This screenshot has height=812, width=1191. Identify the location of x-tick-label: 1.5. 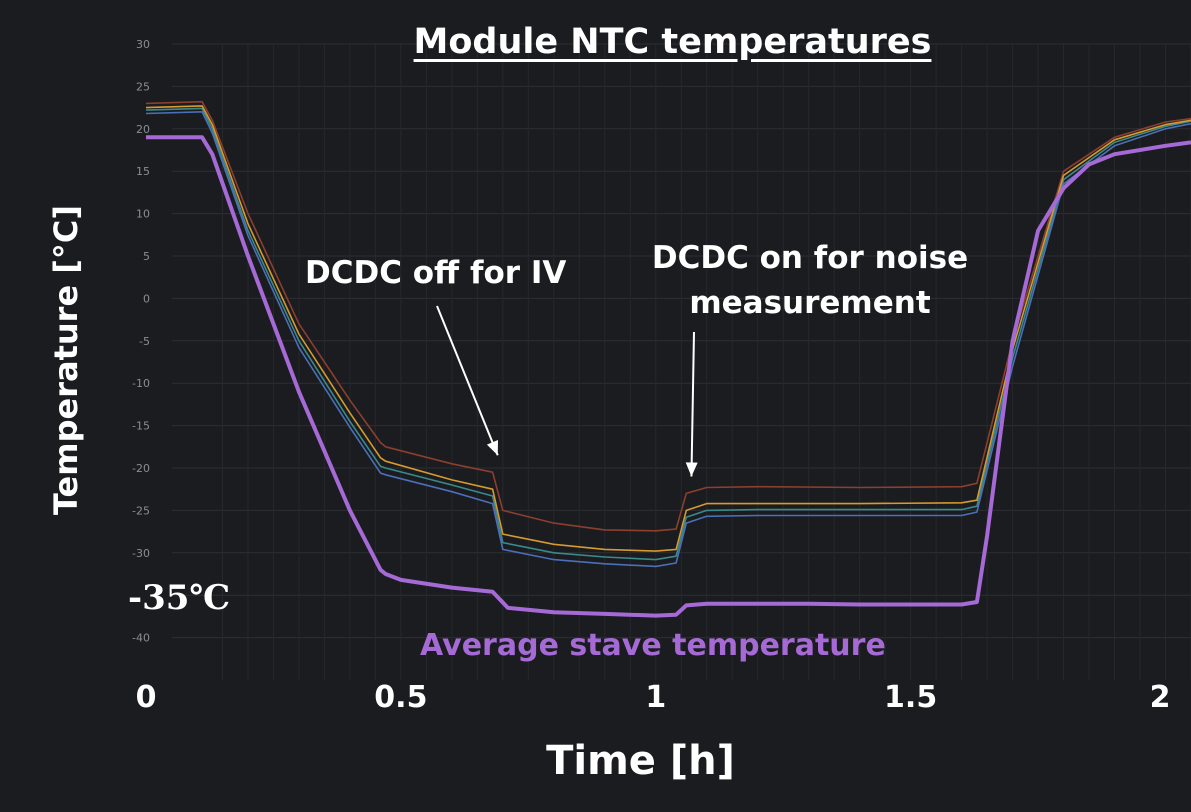
(911, 697).